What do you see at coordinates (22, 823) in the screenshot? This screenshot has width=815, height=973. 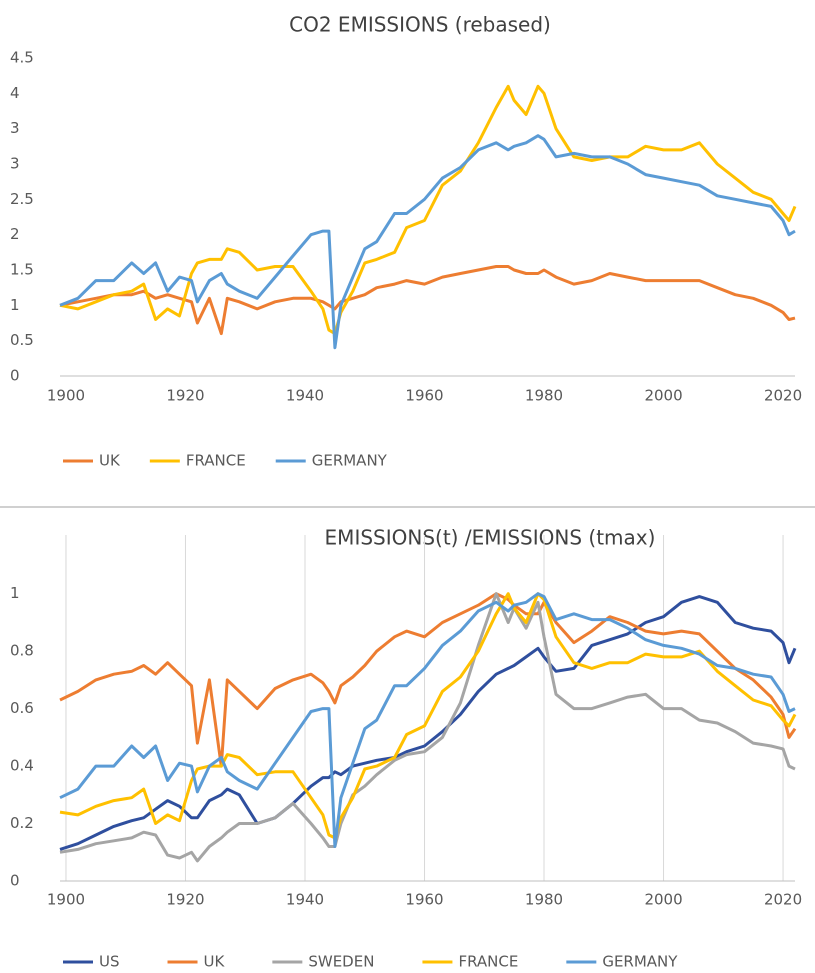 I see `y-tick-label: 0.2` at bounding box center [22, 823].